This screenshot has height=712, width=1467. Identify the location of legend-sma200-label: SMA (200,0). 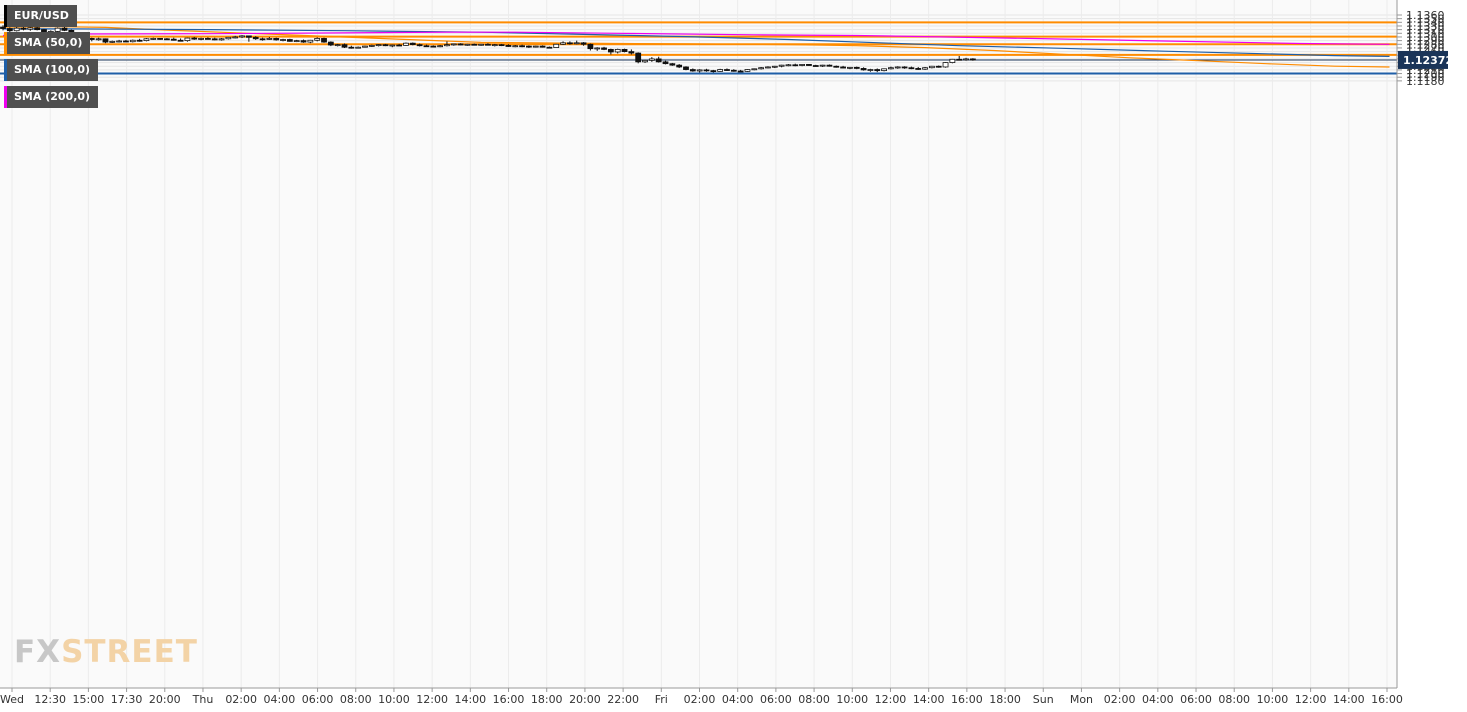
(53, 97).